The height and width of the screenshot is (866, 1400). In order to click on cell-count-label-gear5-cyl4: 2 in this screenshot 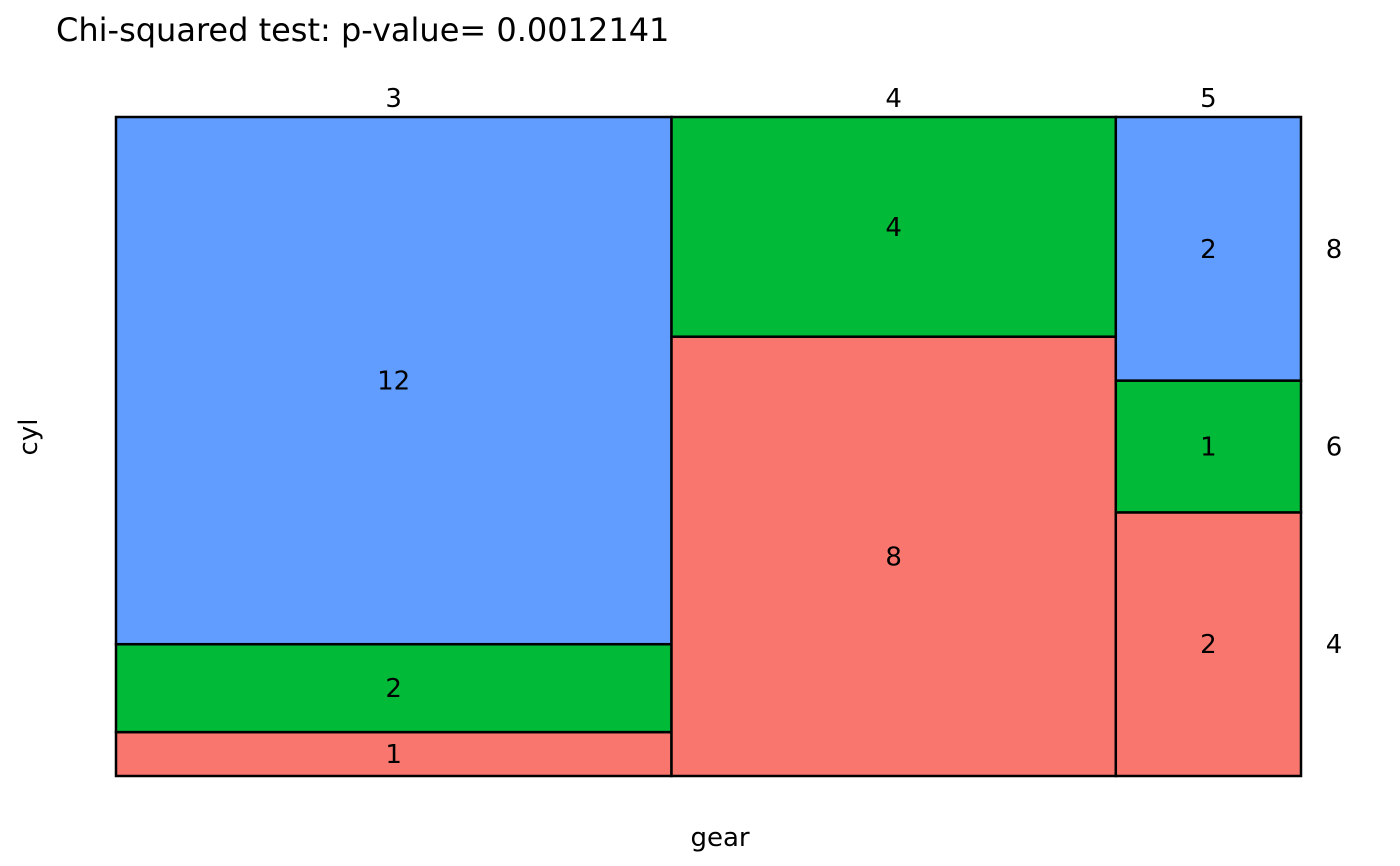, I will do `click(1208, 645)`.